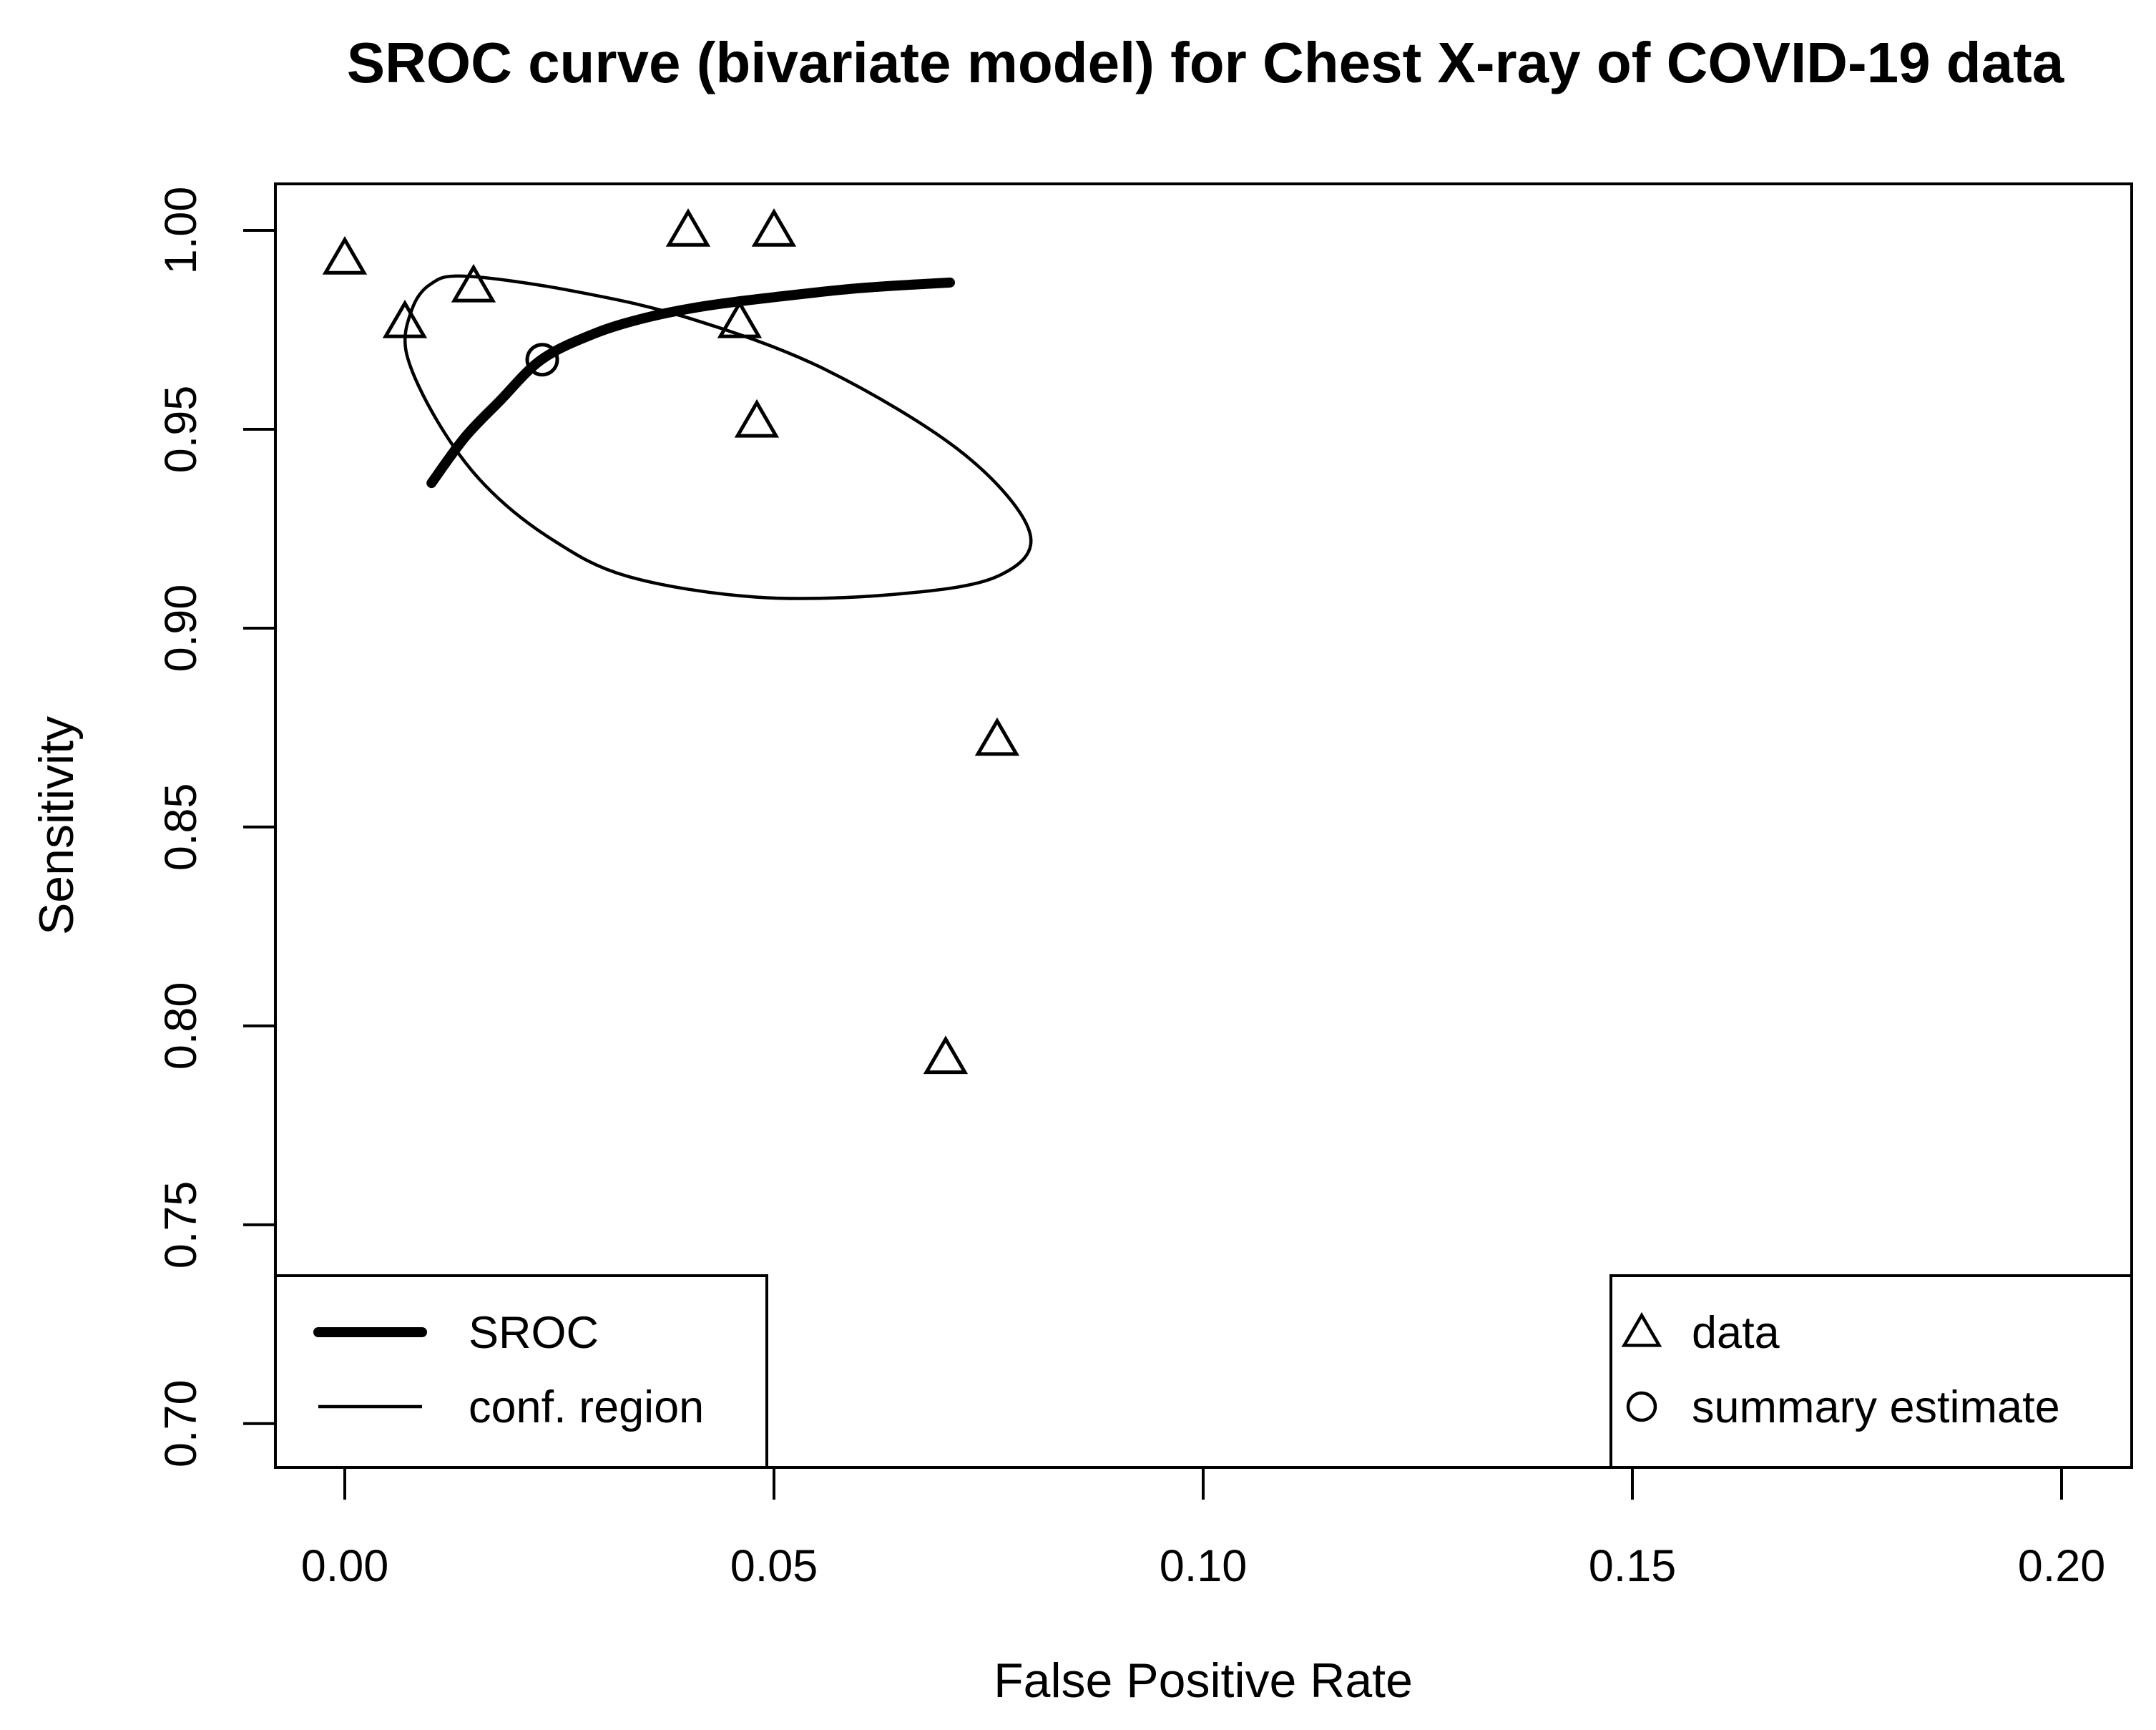 This screenshot has width=2156, height=1730. What do you see at coordinates (181, 1026) in the screenshot?
I see `y-tick-label: 0.80` at bounding box center [181, 1026].